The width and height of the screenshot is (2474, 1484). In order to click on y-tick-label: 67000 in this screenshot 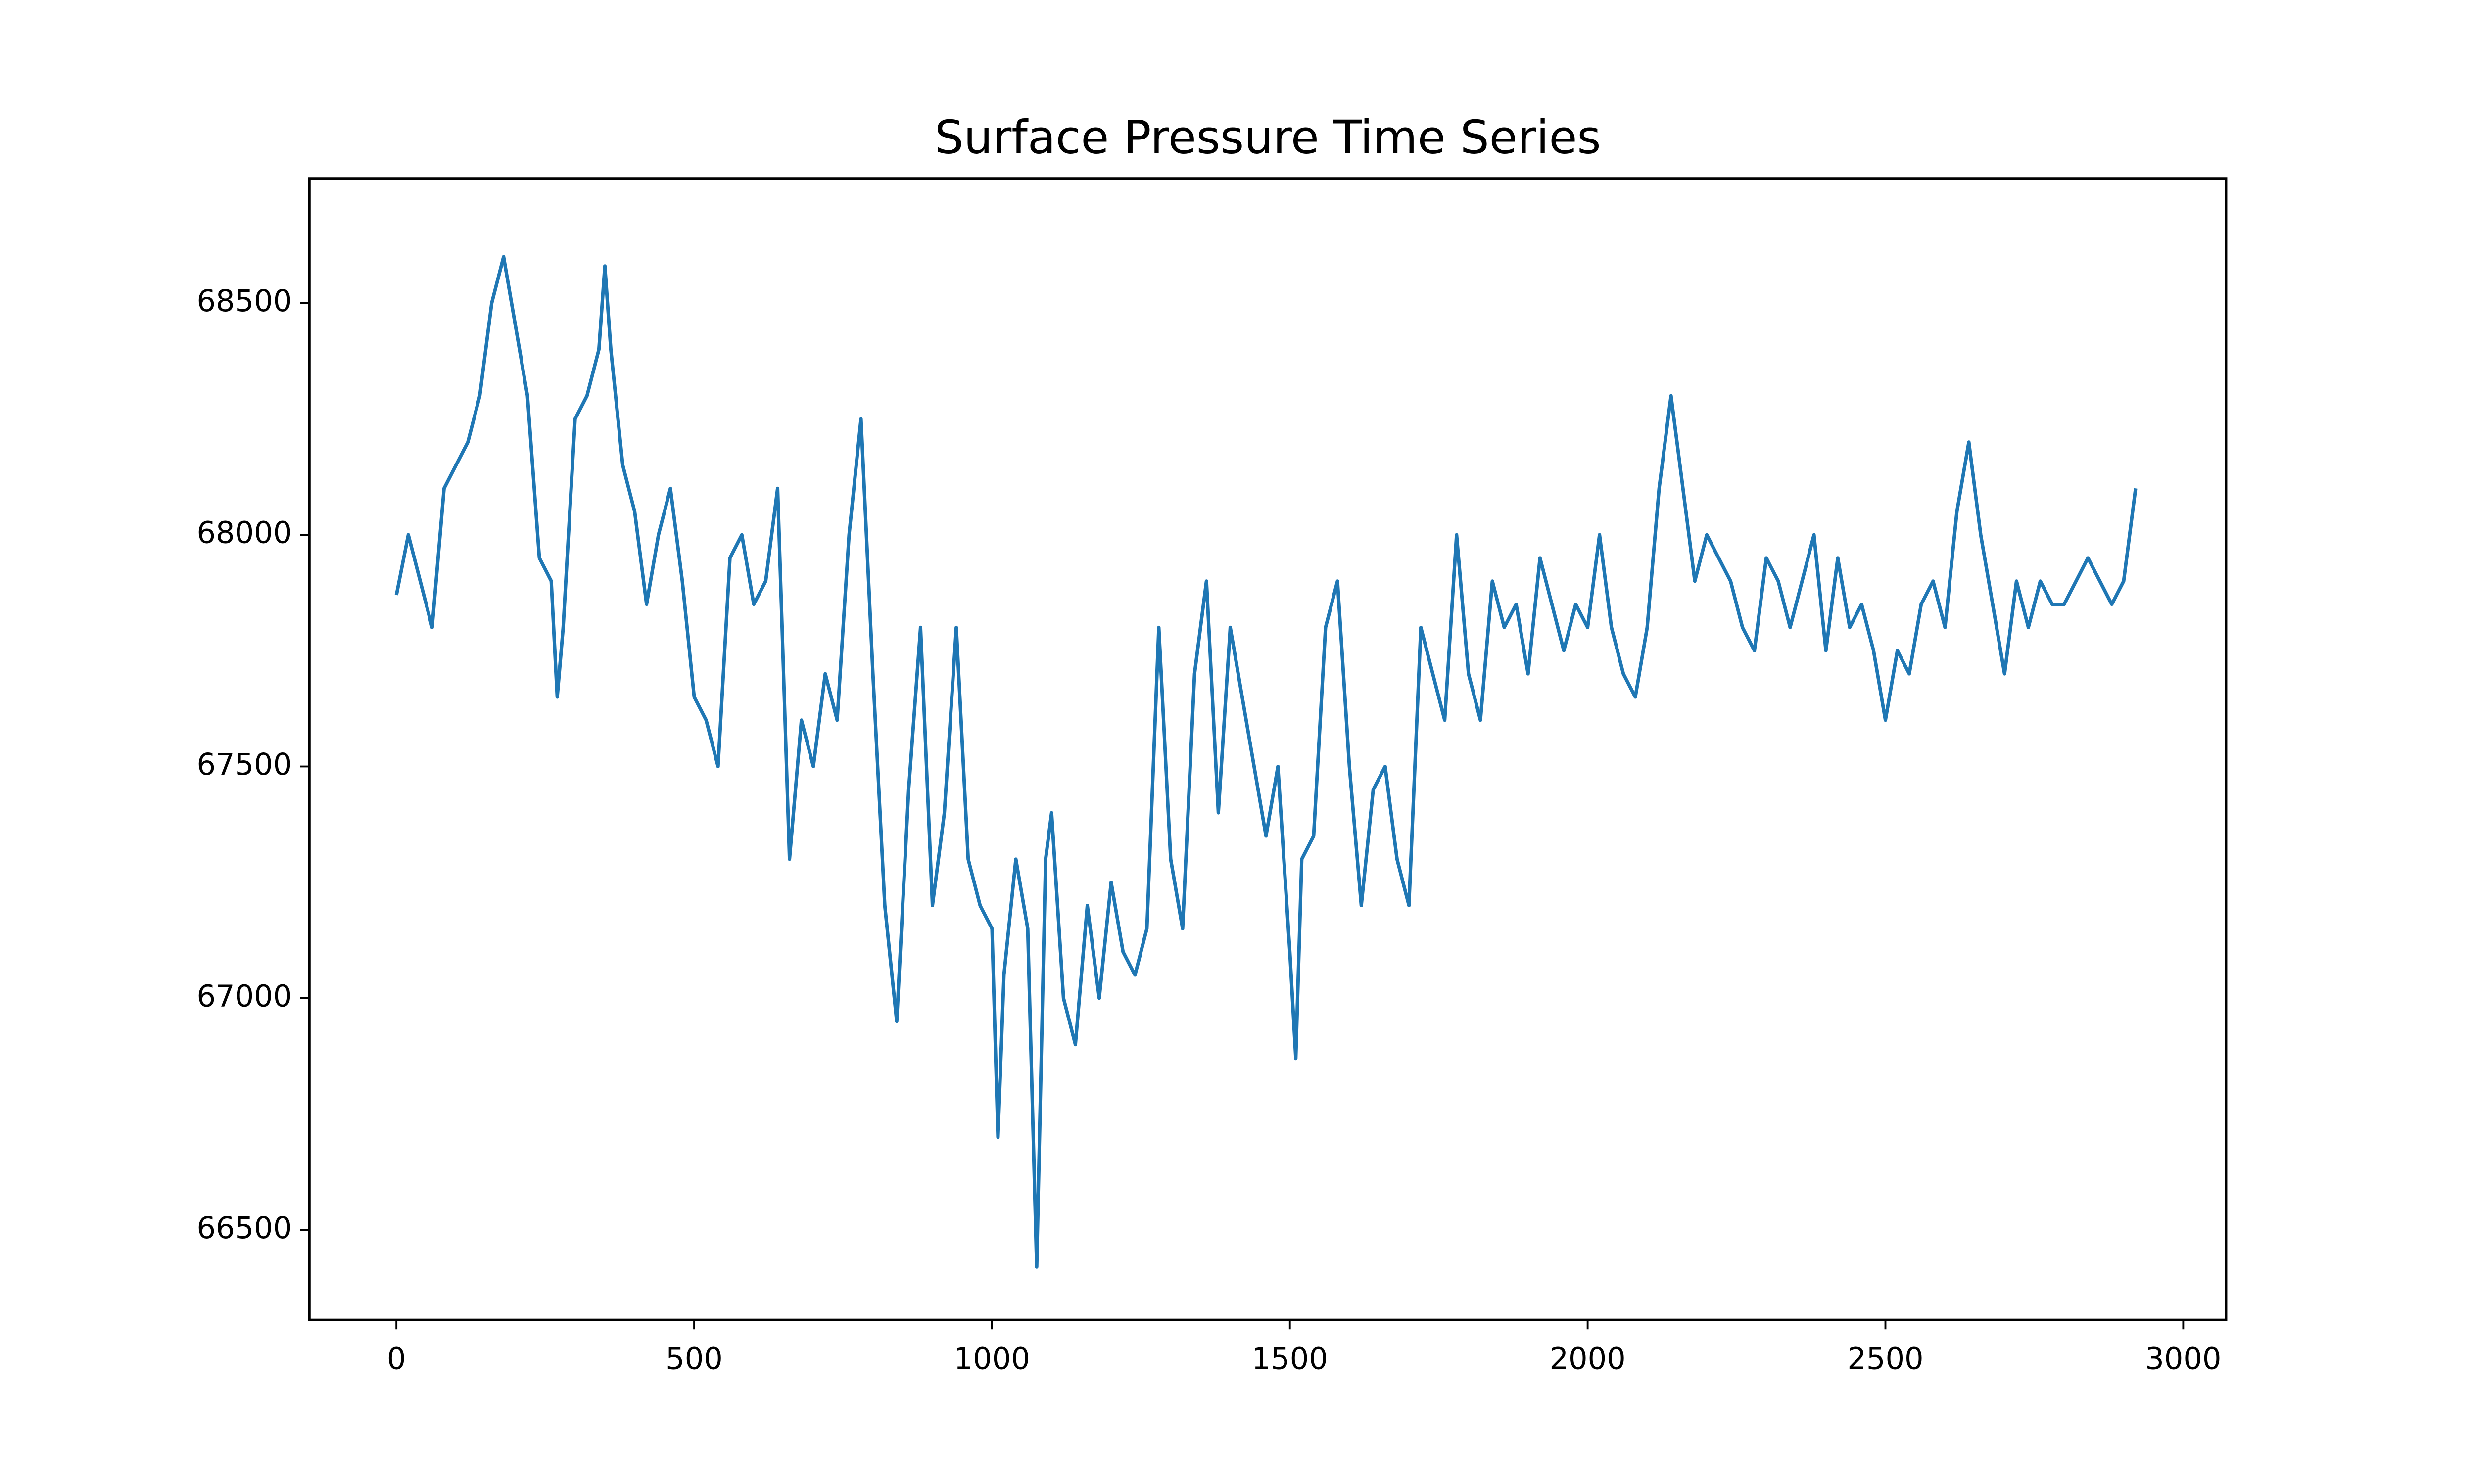, I will do `click(244, 996)`.